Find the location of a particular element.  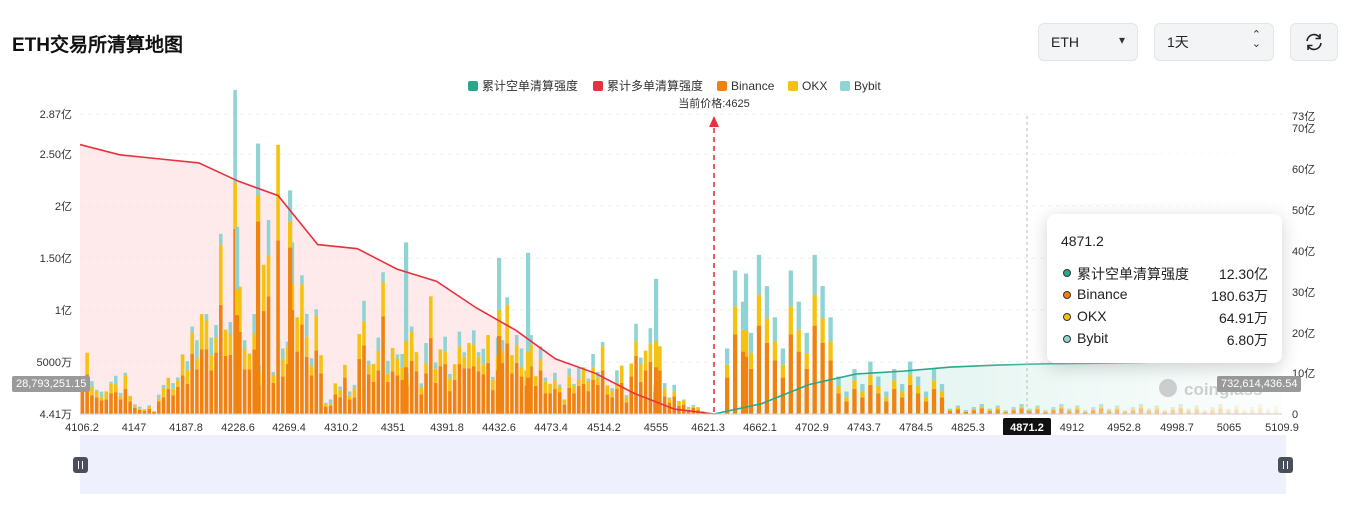

x-tick-label: 5109.9 is located at coordinates (1282, 428).